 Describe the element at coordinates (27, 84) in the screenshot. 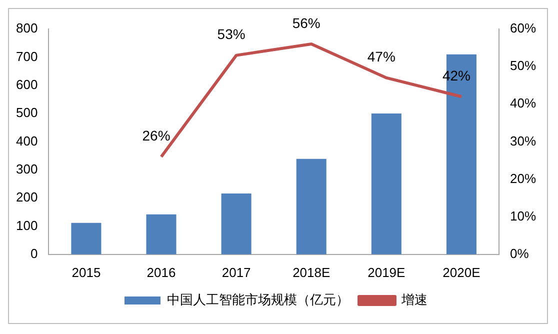

I see `y-tick-label: 600` at that location.